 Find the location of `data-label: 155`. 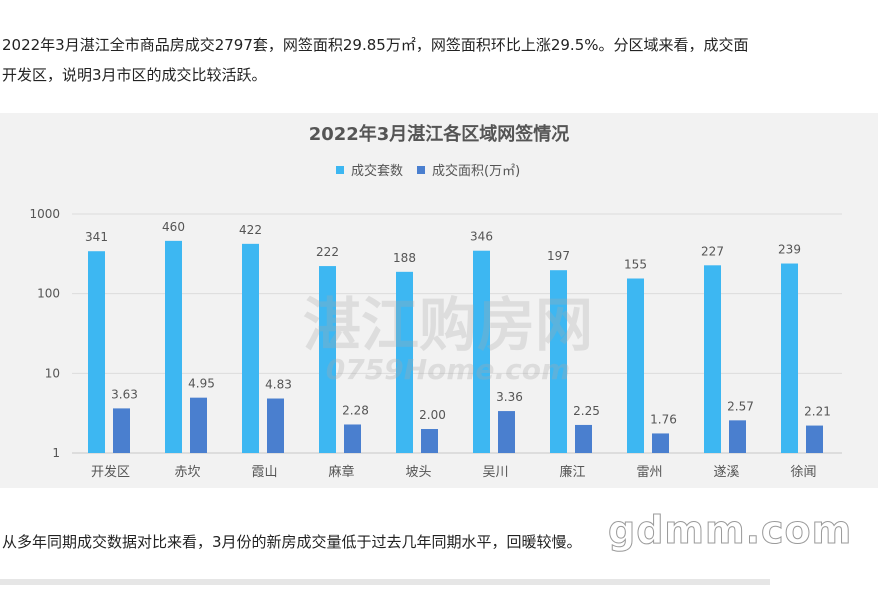

data-label: 155 is located at coordinates (635, 265).